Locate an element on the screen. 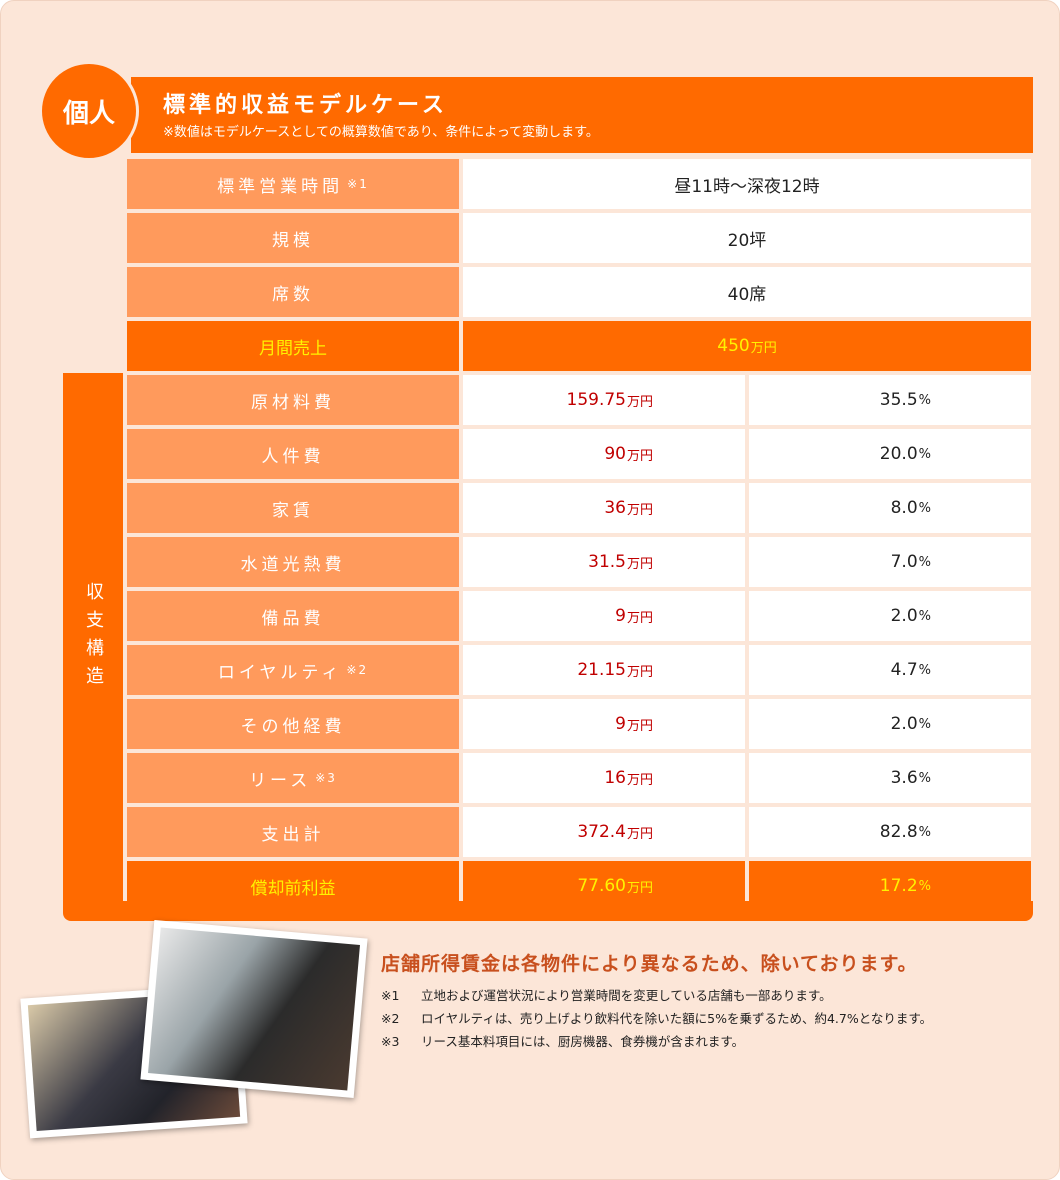  row-label: 償却前利益 is located at coordinates (293, 886).